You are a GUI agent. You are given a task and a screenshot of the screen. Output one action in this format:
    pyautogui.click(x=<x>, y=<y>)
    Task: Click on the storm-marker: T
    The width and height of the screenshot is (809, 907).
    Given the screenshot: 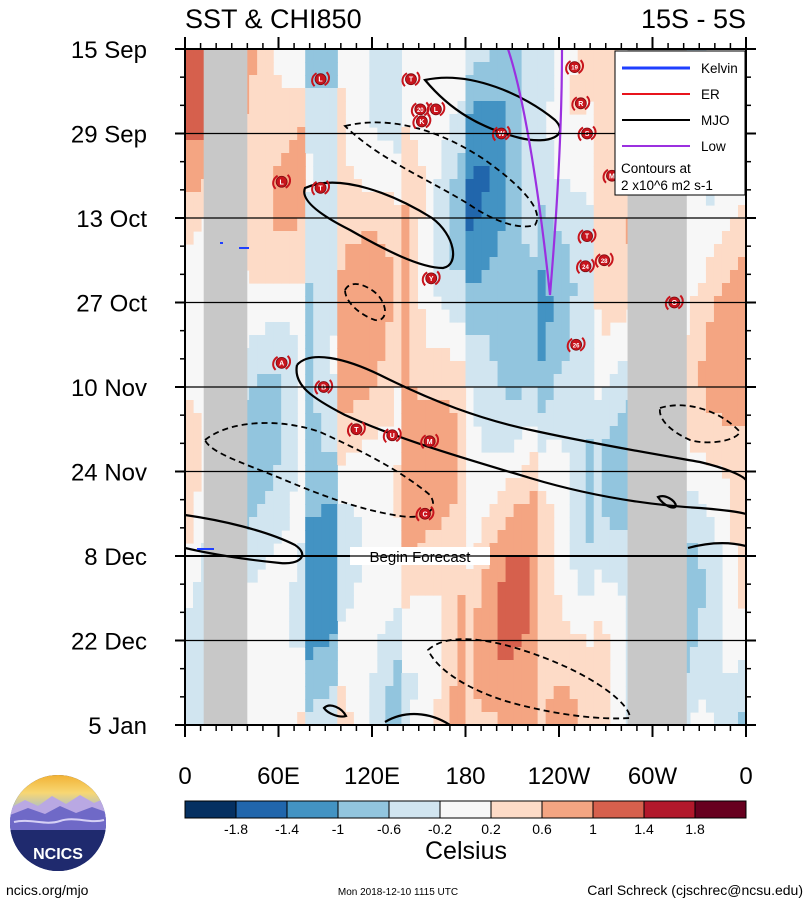 What is the action you would take?
    pyautogui.click(x=587, y=236)
    